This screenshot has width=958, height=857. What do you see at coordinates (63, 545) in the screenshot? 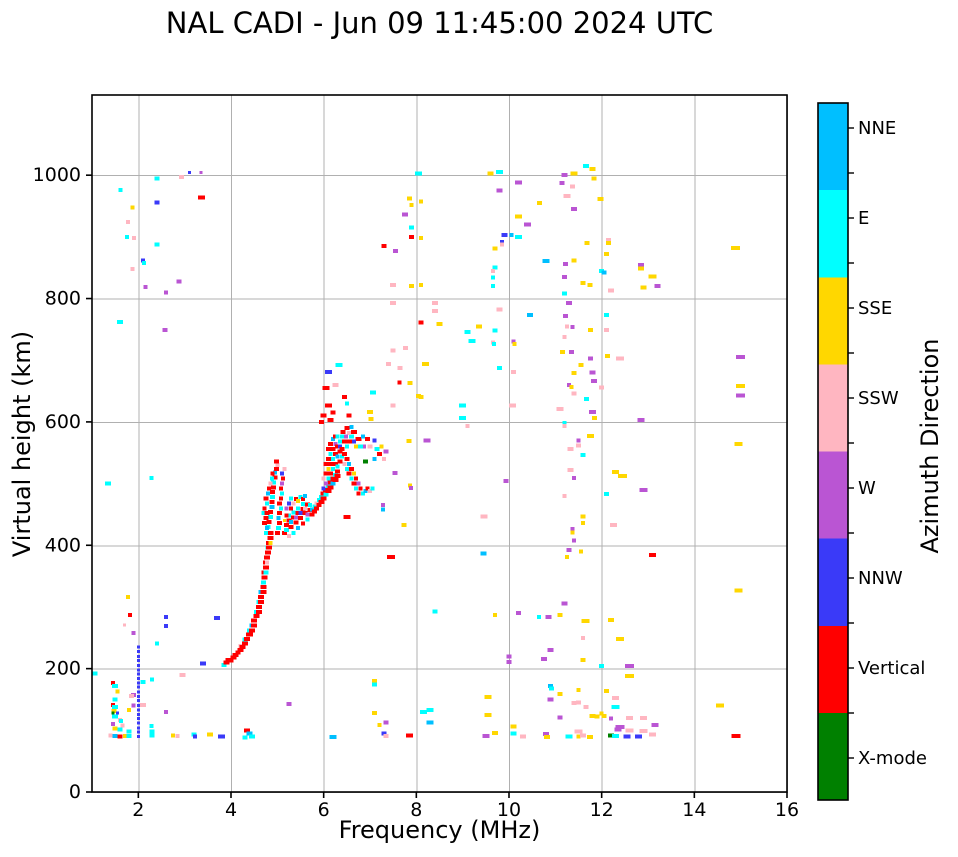
I see `y-tick-label: 400` at bounding box center [63, 545].